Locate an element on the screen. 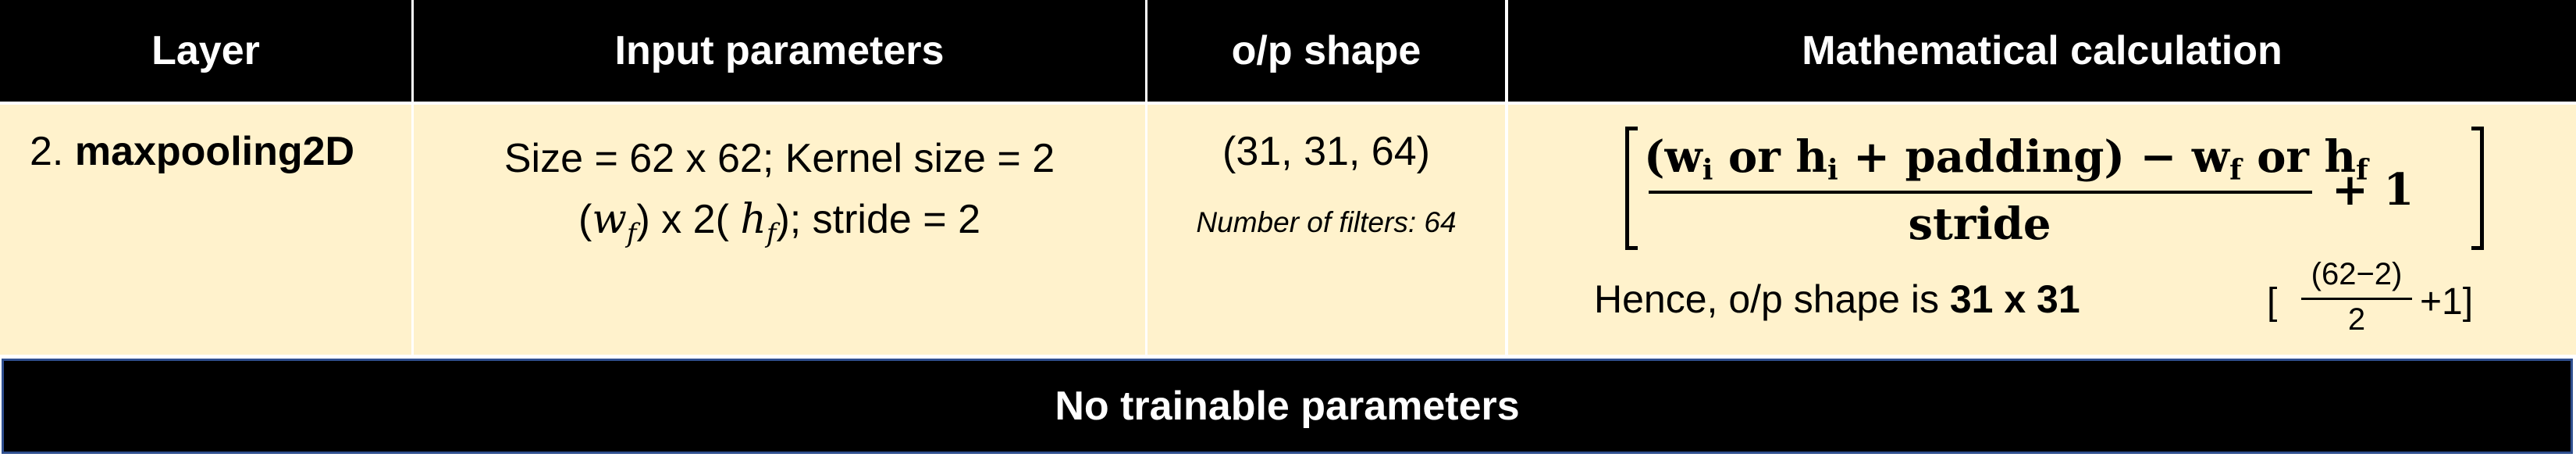 Image resolution: width=2576 pixels, height=457 pixels. wf-symbol: wf is located at coordinates (614, 223).